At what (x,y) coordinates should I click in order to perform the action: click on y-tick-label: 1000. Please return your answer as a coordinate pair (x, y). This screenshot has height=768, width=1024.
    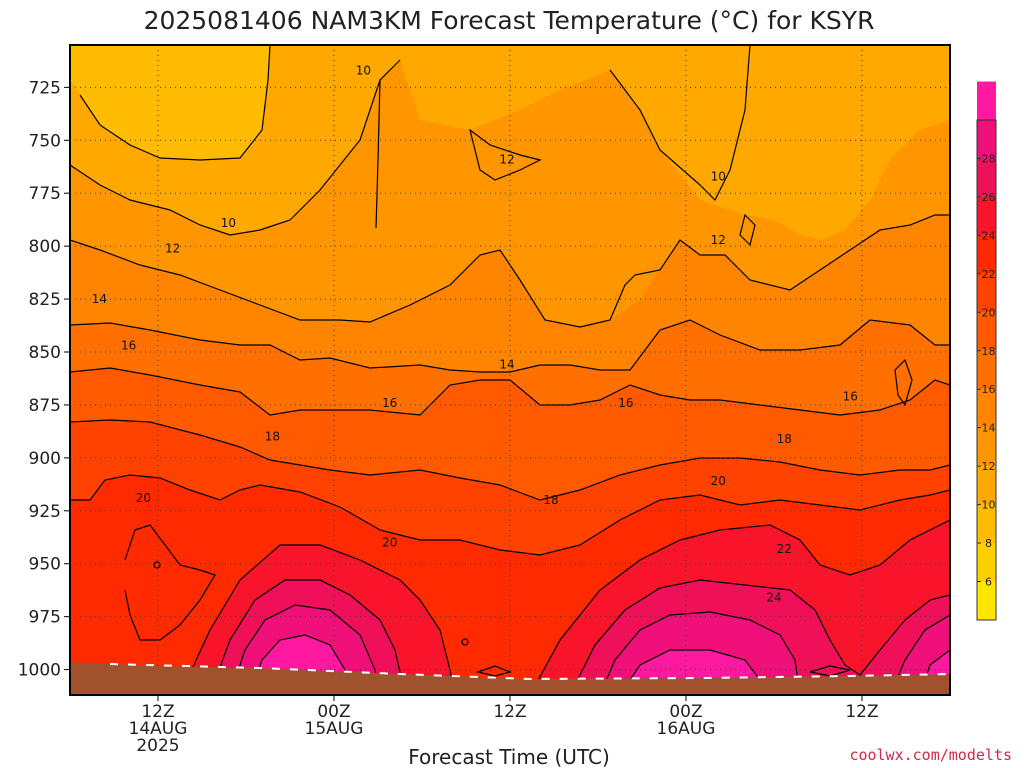
    Looking at the image, I should click on (39, 671).